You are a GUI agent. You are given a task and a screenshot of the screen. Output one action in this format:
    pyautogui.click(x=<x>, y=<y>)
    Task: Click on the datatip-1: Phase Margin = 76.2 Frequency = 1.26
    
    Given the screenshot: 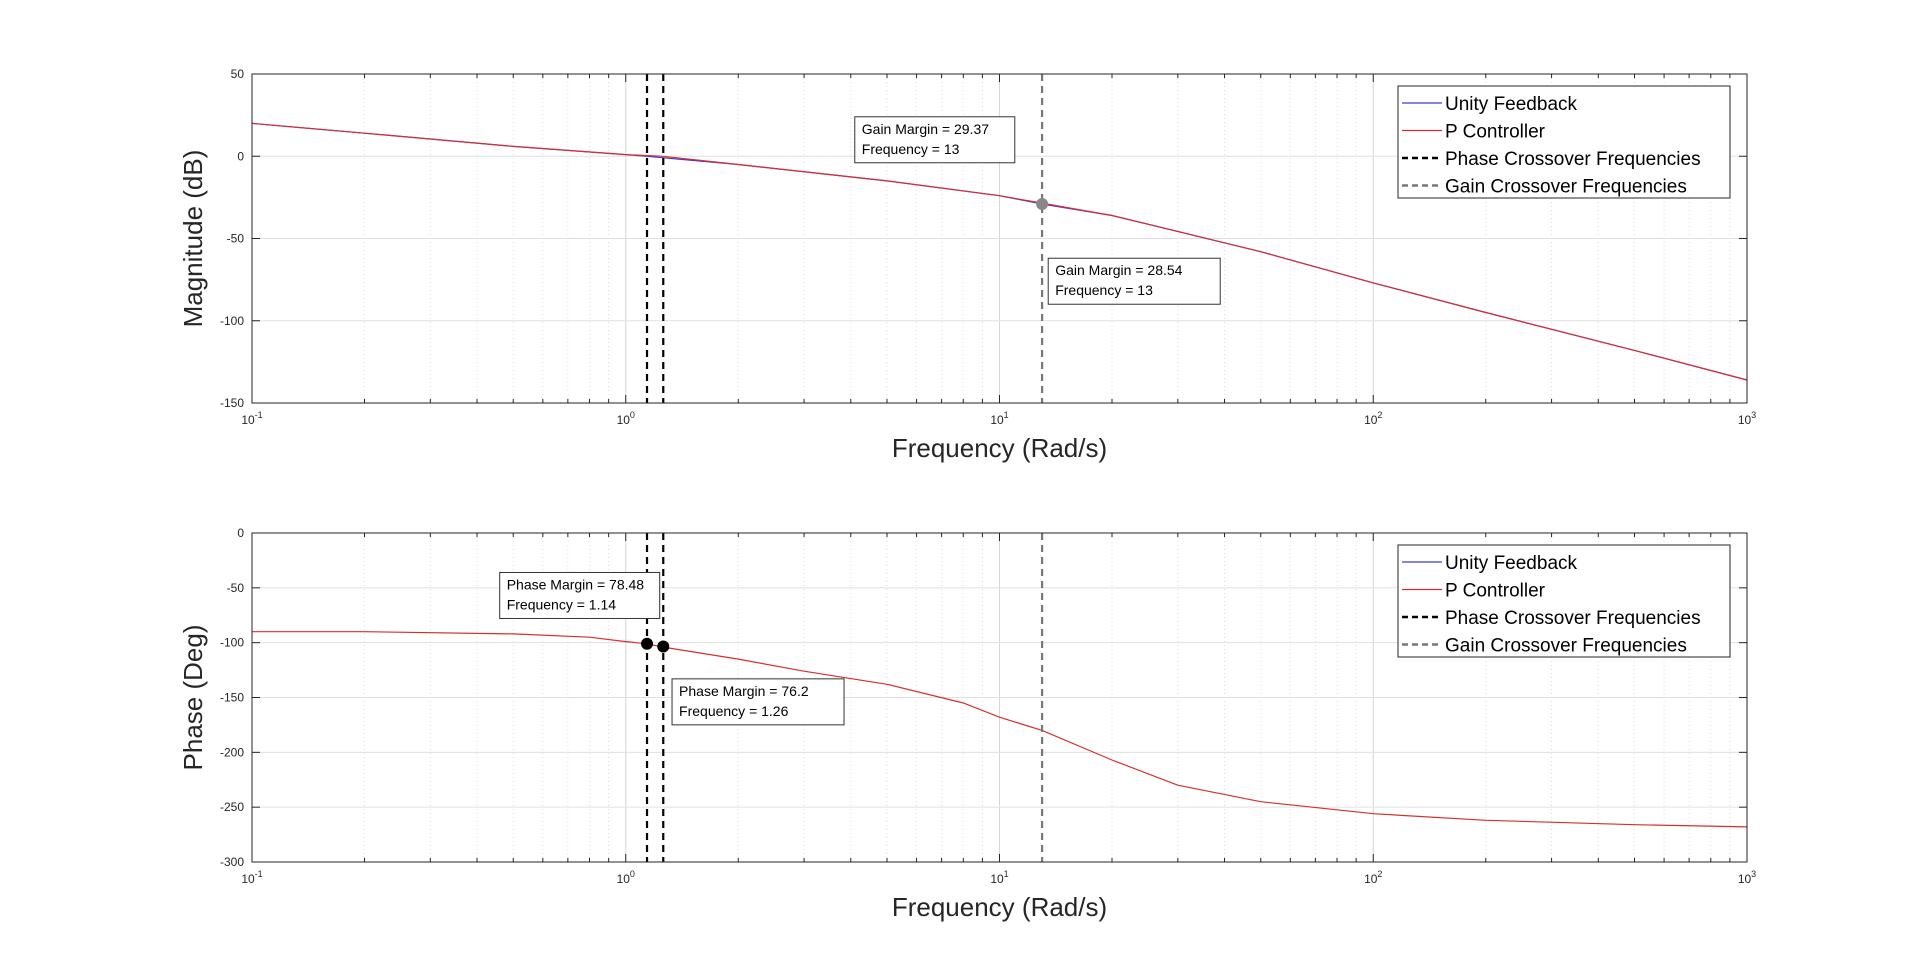 What is the action you would take?
    pyautogui.click(x=758, y=702)
    